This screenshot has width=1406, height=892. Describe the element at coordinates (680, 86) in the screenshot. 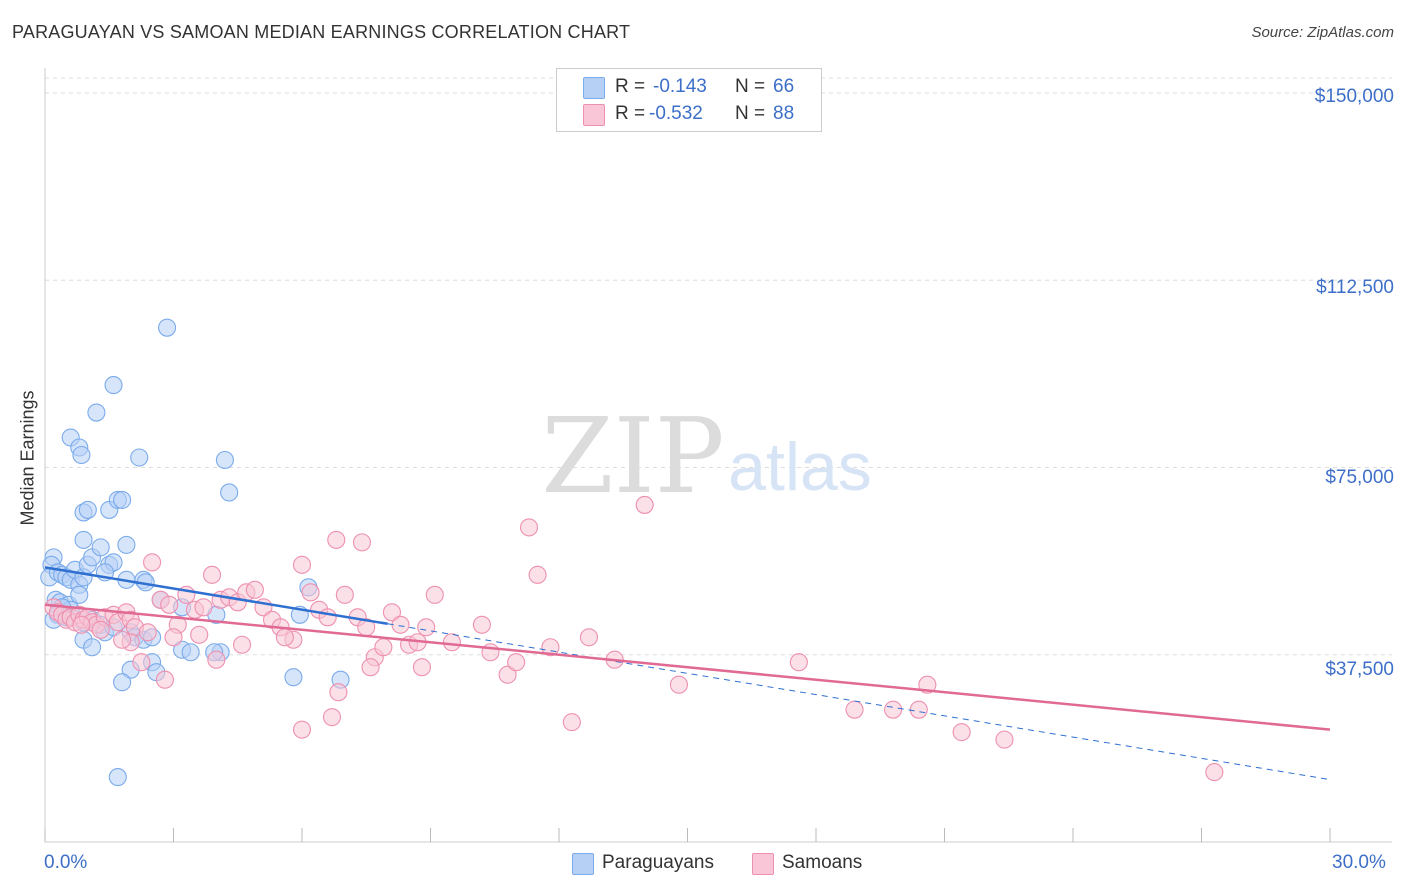

I see `legend-r-value: -0.143` at that location.